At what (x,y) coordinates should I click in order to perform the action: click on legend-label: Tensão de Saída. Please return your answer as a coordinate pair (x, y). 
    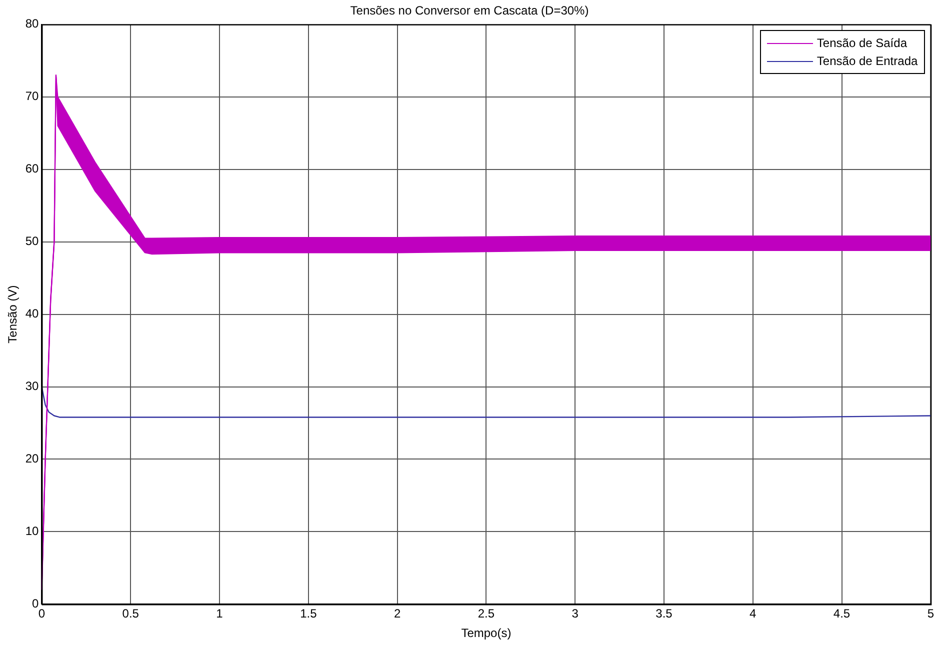
    Looking at the image, I should click on (861, 43).